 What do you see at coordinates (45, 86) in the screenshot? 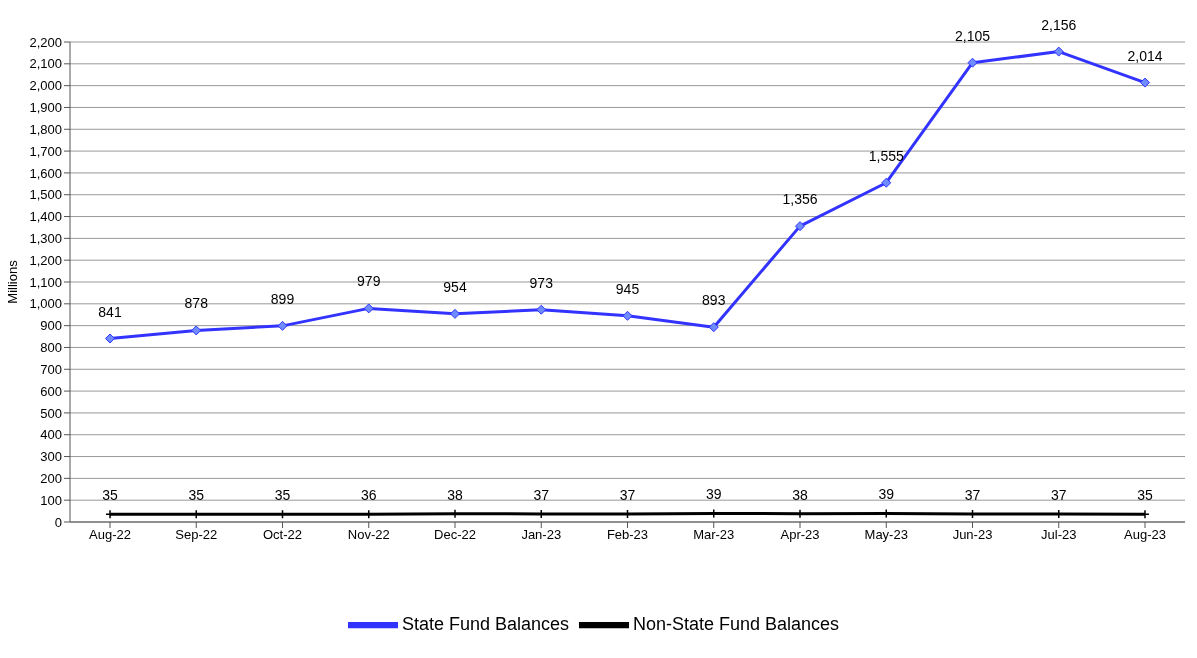
I see `y-tick-label: 2,000` at bounding box center [45, 86].